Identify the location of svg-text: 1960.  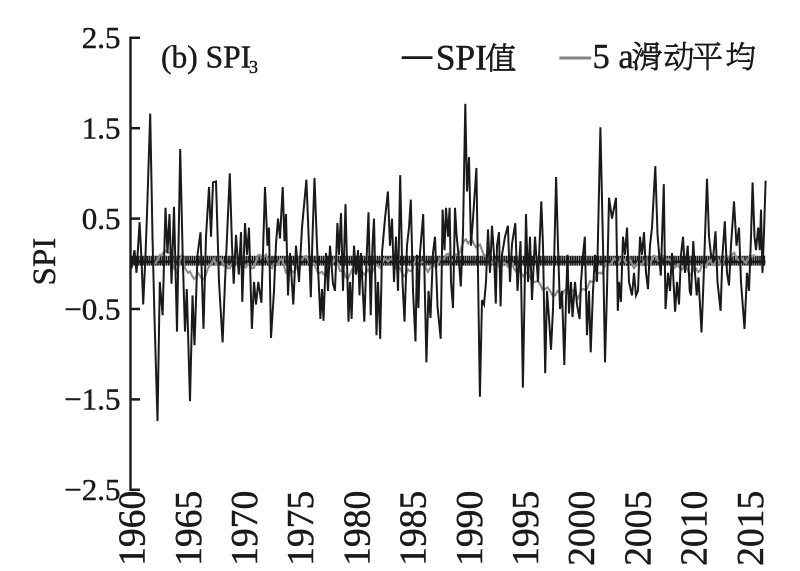
(133, 528).